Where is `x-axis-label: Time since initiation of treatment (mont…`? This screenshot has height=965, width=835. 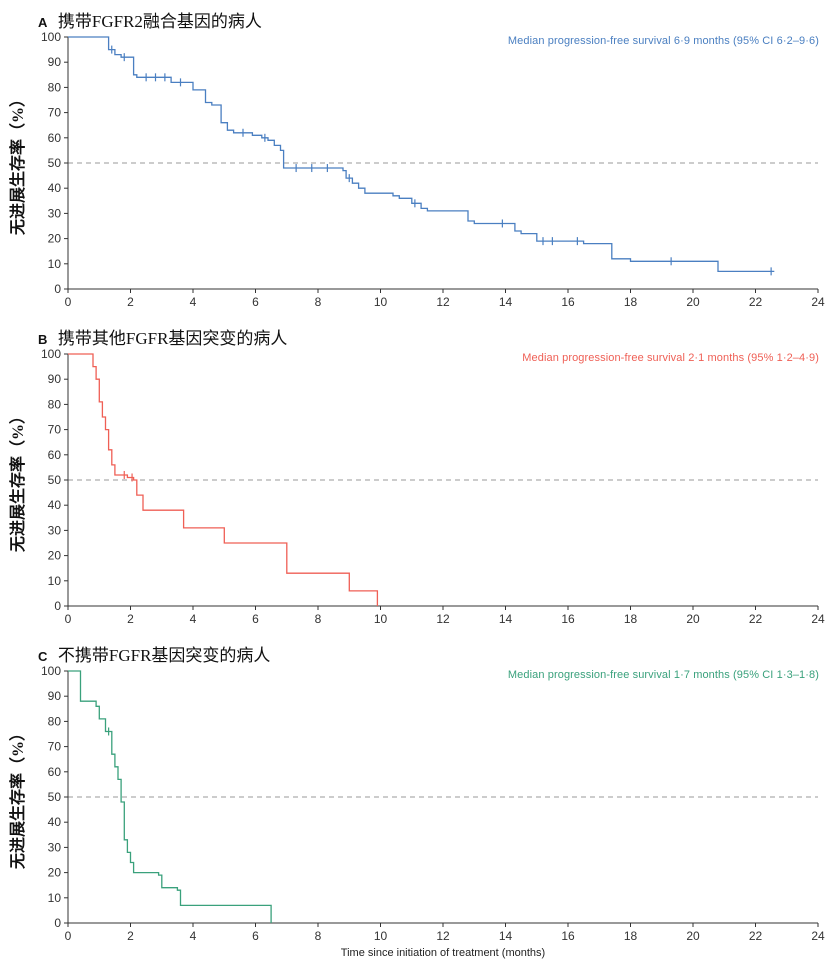 x-axis-label: Time since initiation of treatment (mont… is located at coordinates (443, 953).